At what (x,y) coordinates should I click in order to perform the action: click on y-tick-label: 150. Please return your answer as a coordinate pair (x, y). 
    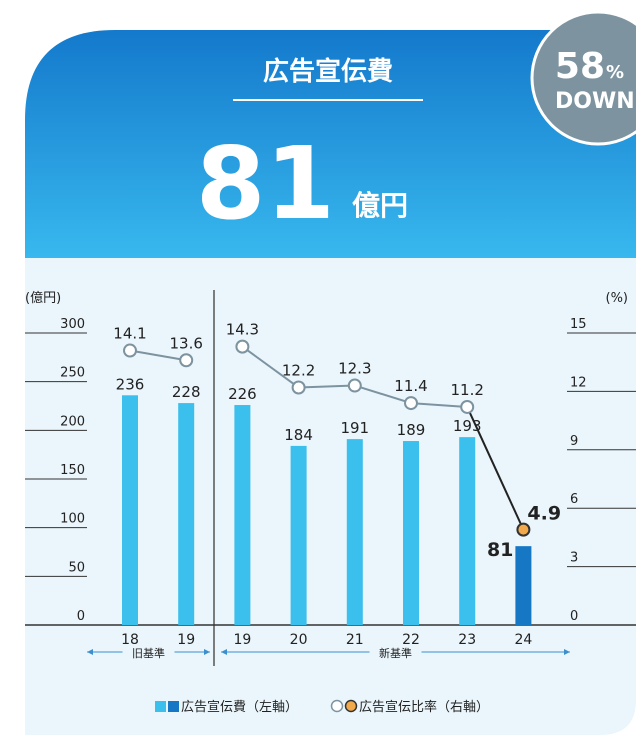
    Looking at the image, I should click on (72, 470).